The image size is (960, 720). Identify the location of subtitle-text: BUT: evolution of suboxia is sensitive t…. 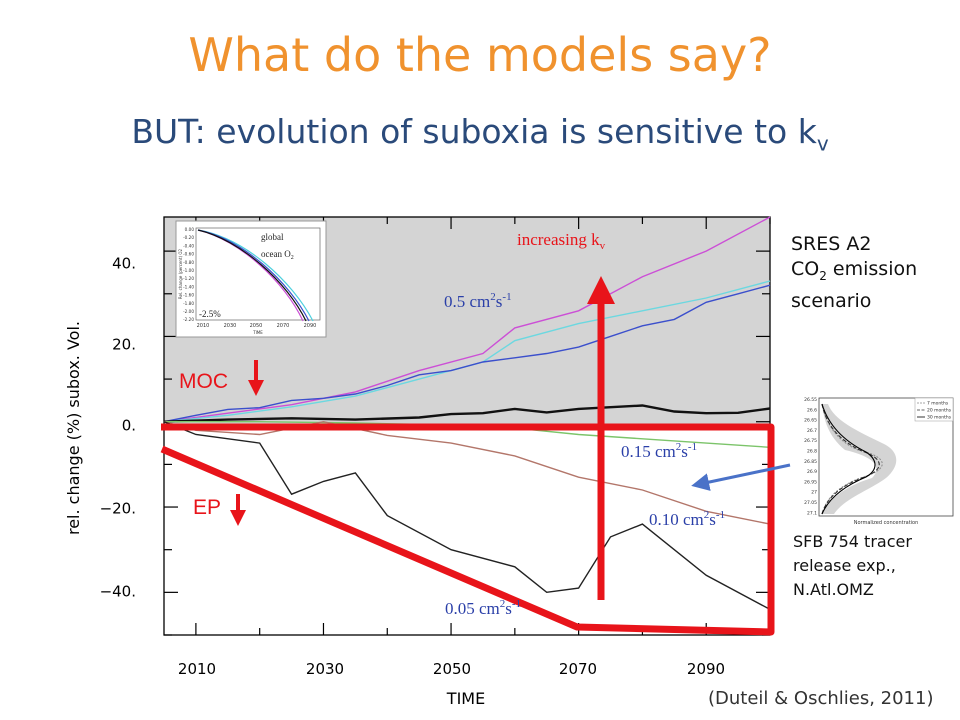
(474, 131).